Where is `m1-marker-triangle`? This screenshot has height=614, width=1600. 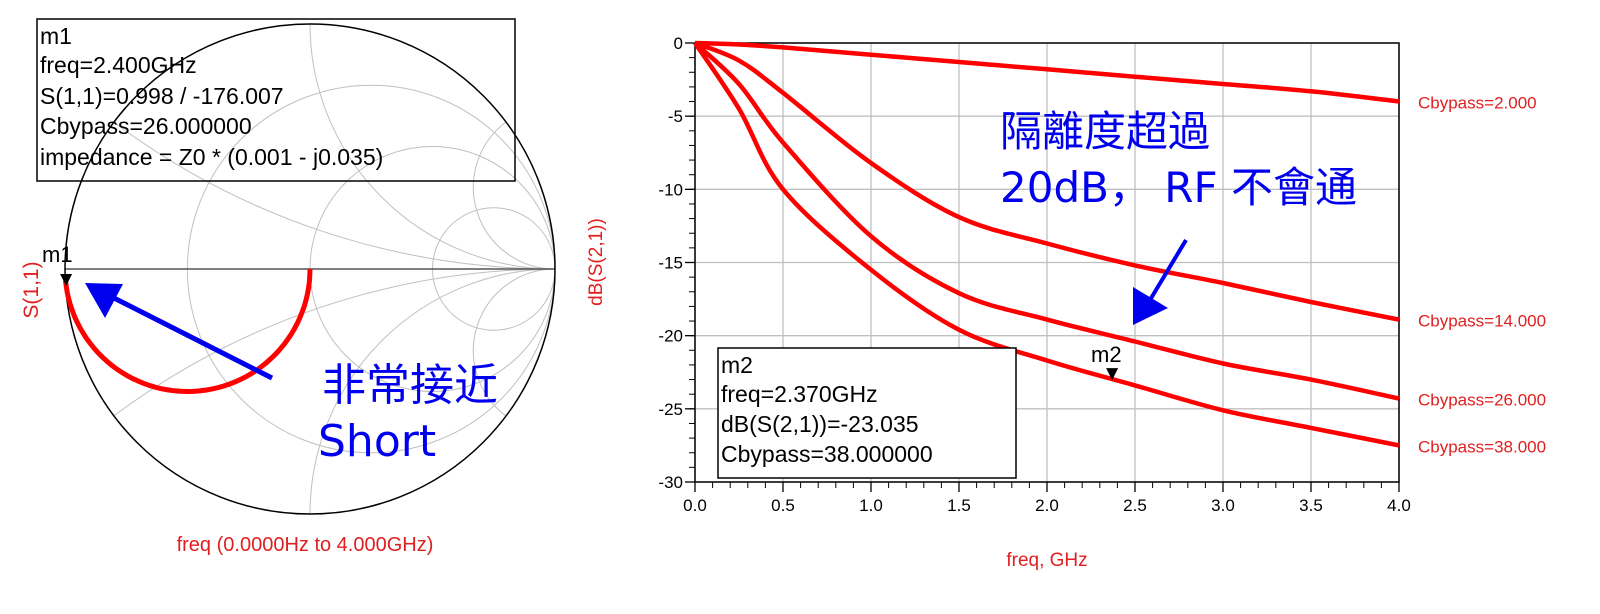
m1-marker-triangle is located at coordinates (66, 280).